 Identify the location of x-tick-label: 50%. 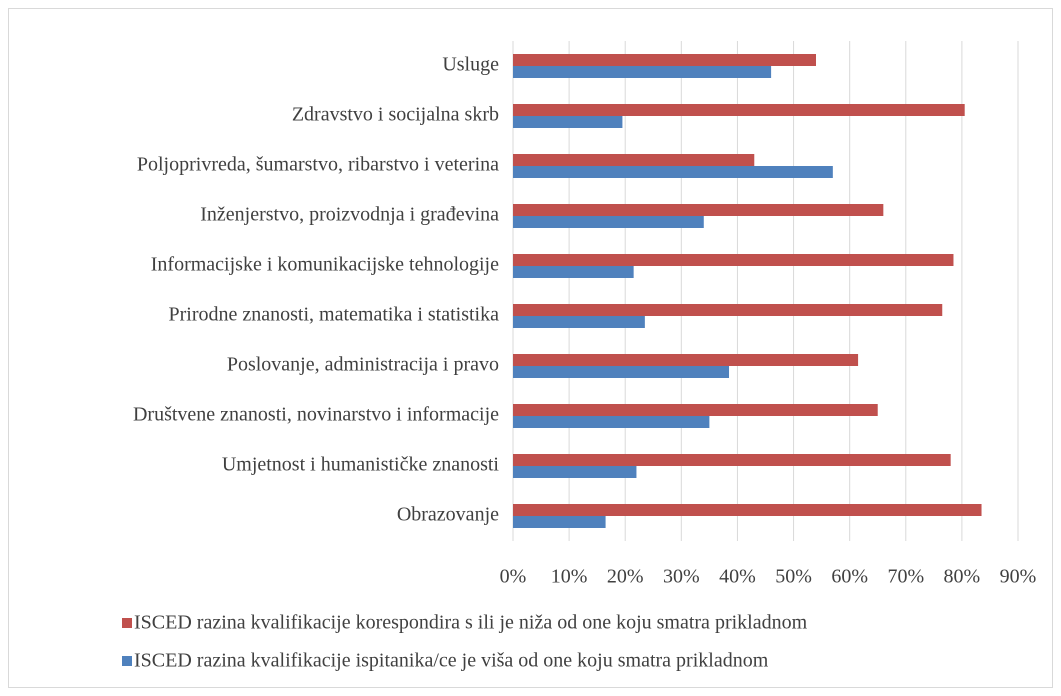
(793, 577).